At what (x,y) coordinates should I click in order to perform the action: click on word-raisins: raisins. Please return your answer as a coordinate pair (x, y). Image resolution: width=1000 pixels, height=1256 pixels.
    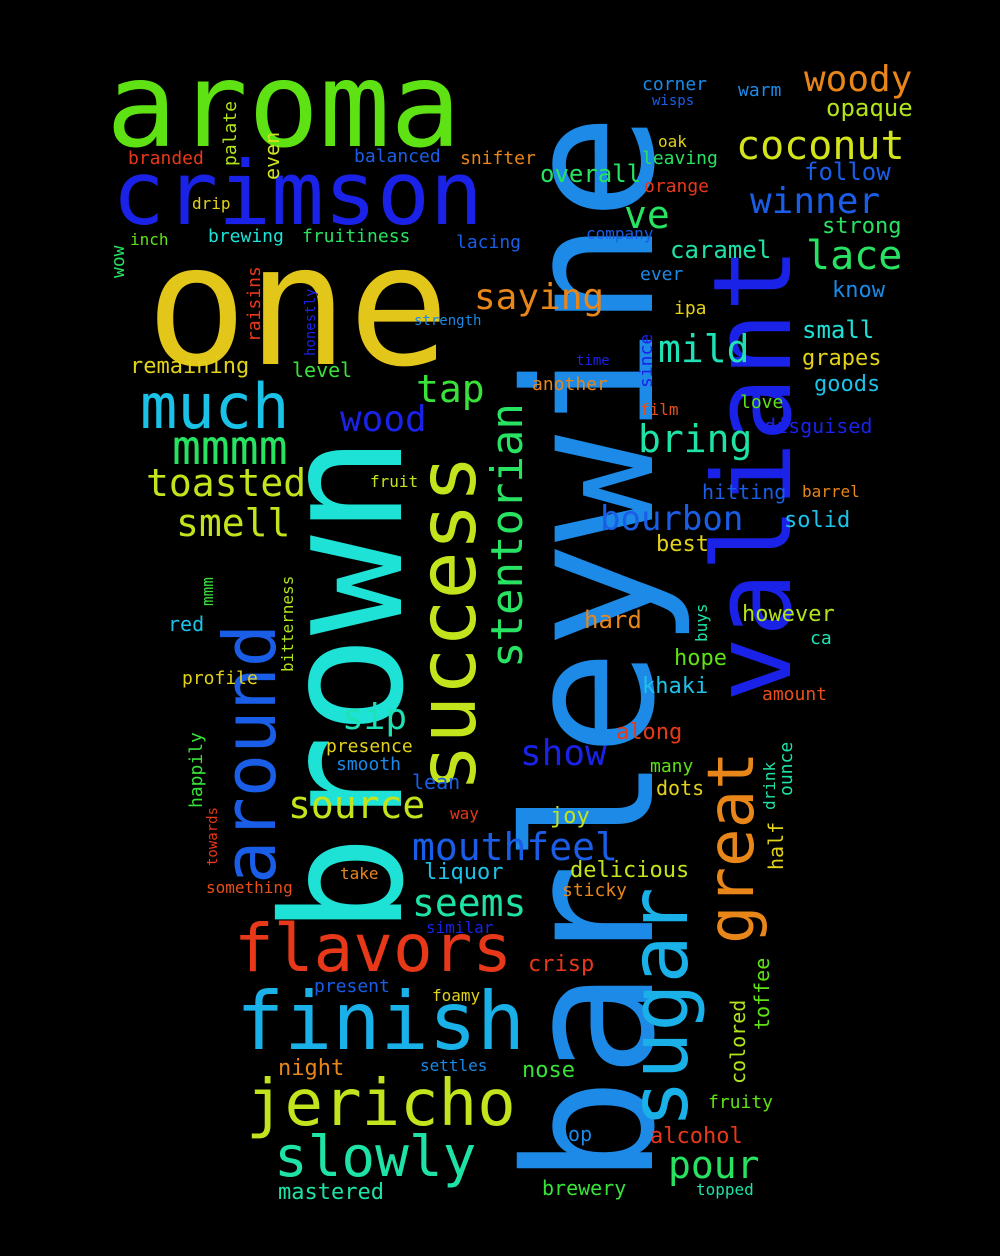
    Looking at the image, I should click on (254, 304).